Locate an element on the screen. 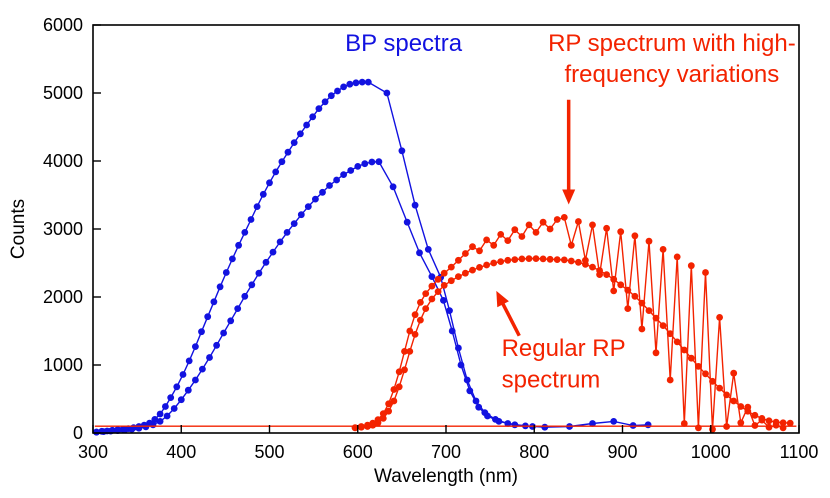 The width and height of the screenshot is (830, 498). y-tick-label: 6000 is located at coordinates (63, 25).